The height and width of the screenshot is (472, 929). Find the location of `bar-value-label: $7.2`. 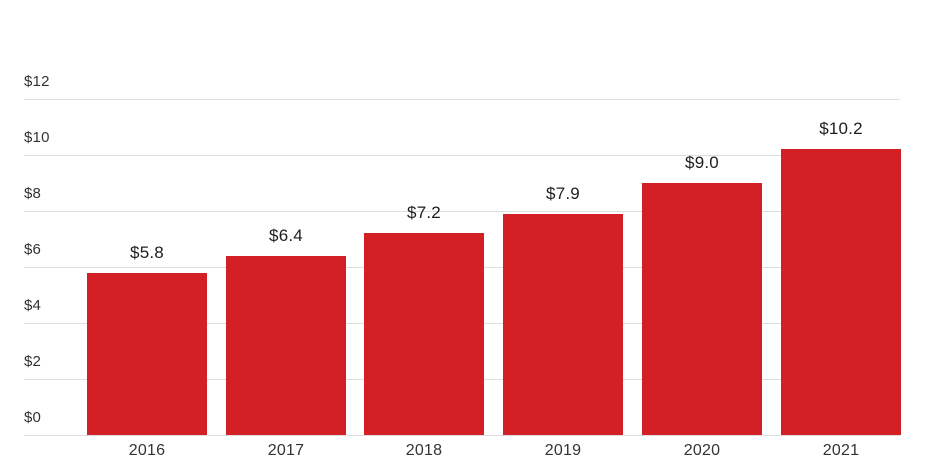

bar-value-label: $7.2 is located at coordinates (424, 212).